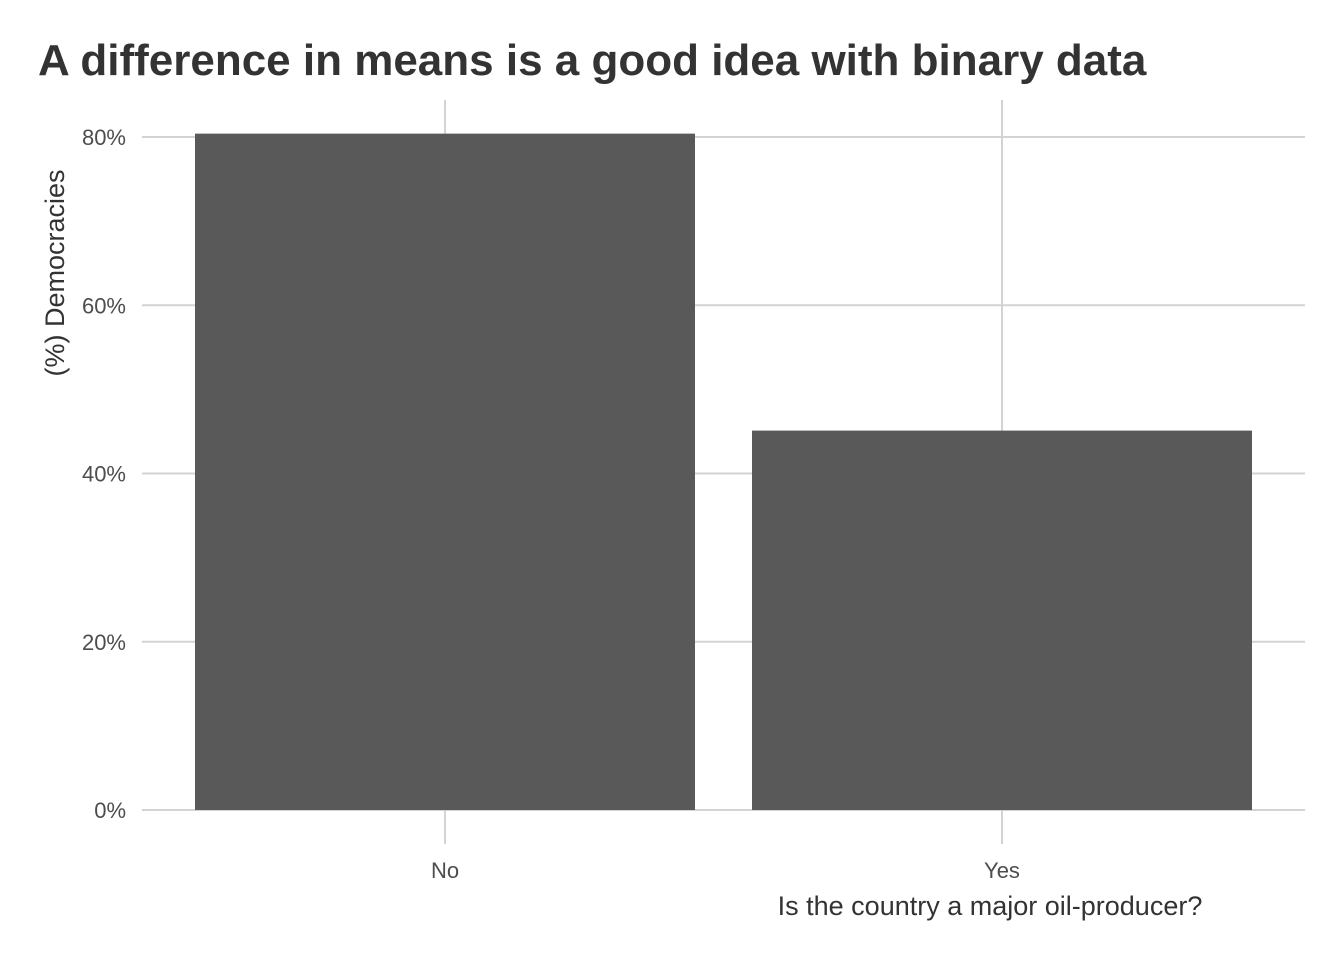 The height and width of the screenshot is (960, 1344). What do you see at coordinates (110, 810) in the screenshot?
I see `y-tick-label-0: 0%` at bounding box center [110, 810].